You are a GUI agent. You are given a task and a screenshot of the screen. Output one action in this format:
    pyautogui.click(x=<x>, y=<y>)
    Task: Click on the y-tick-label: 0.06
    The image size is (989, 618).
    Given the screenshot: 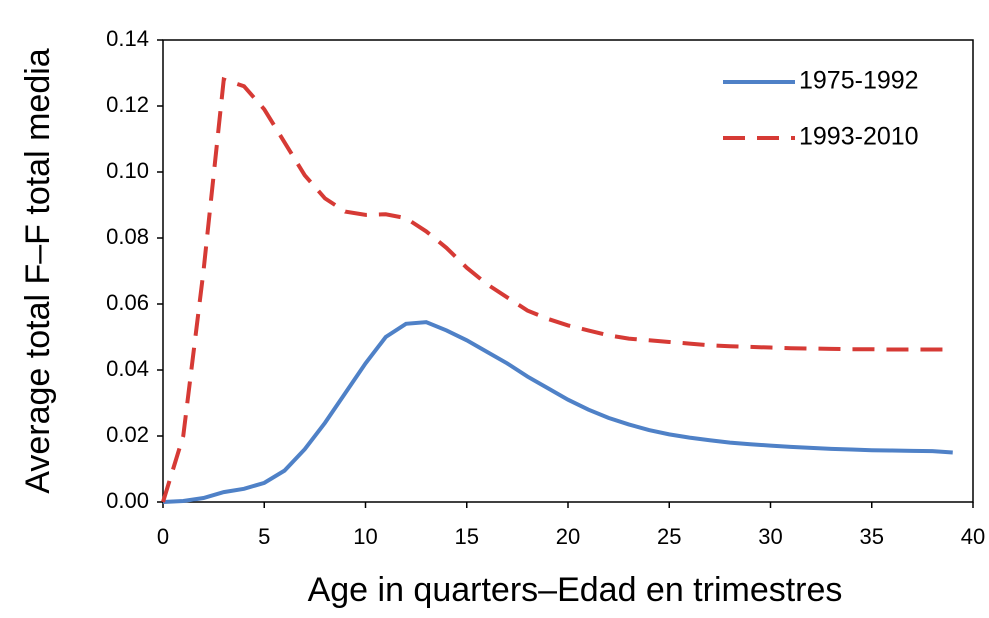 What is the action you would take?
    pyautogui.click(x=127, y=302)
    